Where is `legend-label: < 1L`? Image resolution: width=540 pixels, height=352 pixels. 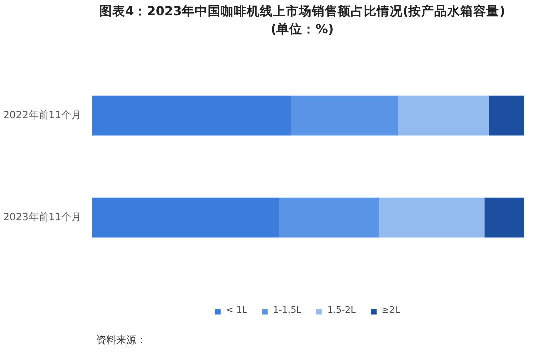 legend-label: < 1L is located at coordinates (237, 311).